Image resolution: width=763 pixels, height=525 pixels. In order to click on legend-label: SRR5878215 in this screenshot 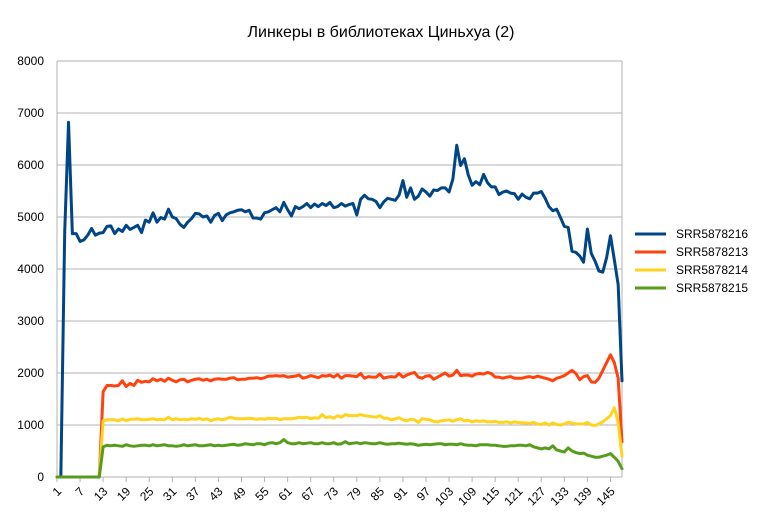, I will do `click(712, 288)`.